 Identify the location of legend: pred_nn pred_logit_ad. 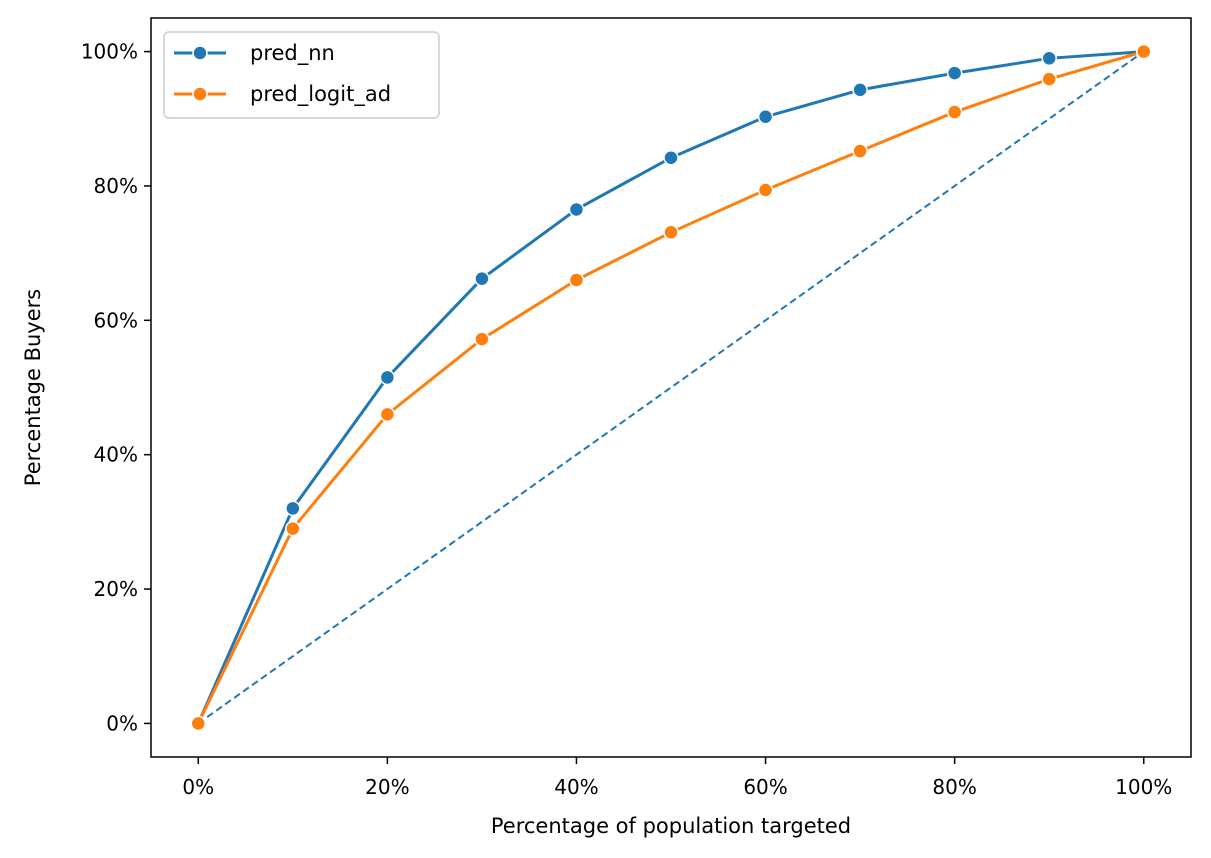
(301, 75).